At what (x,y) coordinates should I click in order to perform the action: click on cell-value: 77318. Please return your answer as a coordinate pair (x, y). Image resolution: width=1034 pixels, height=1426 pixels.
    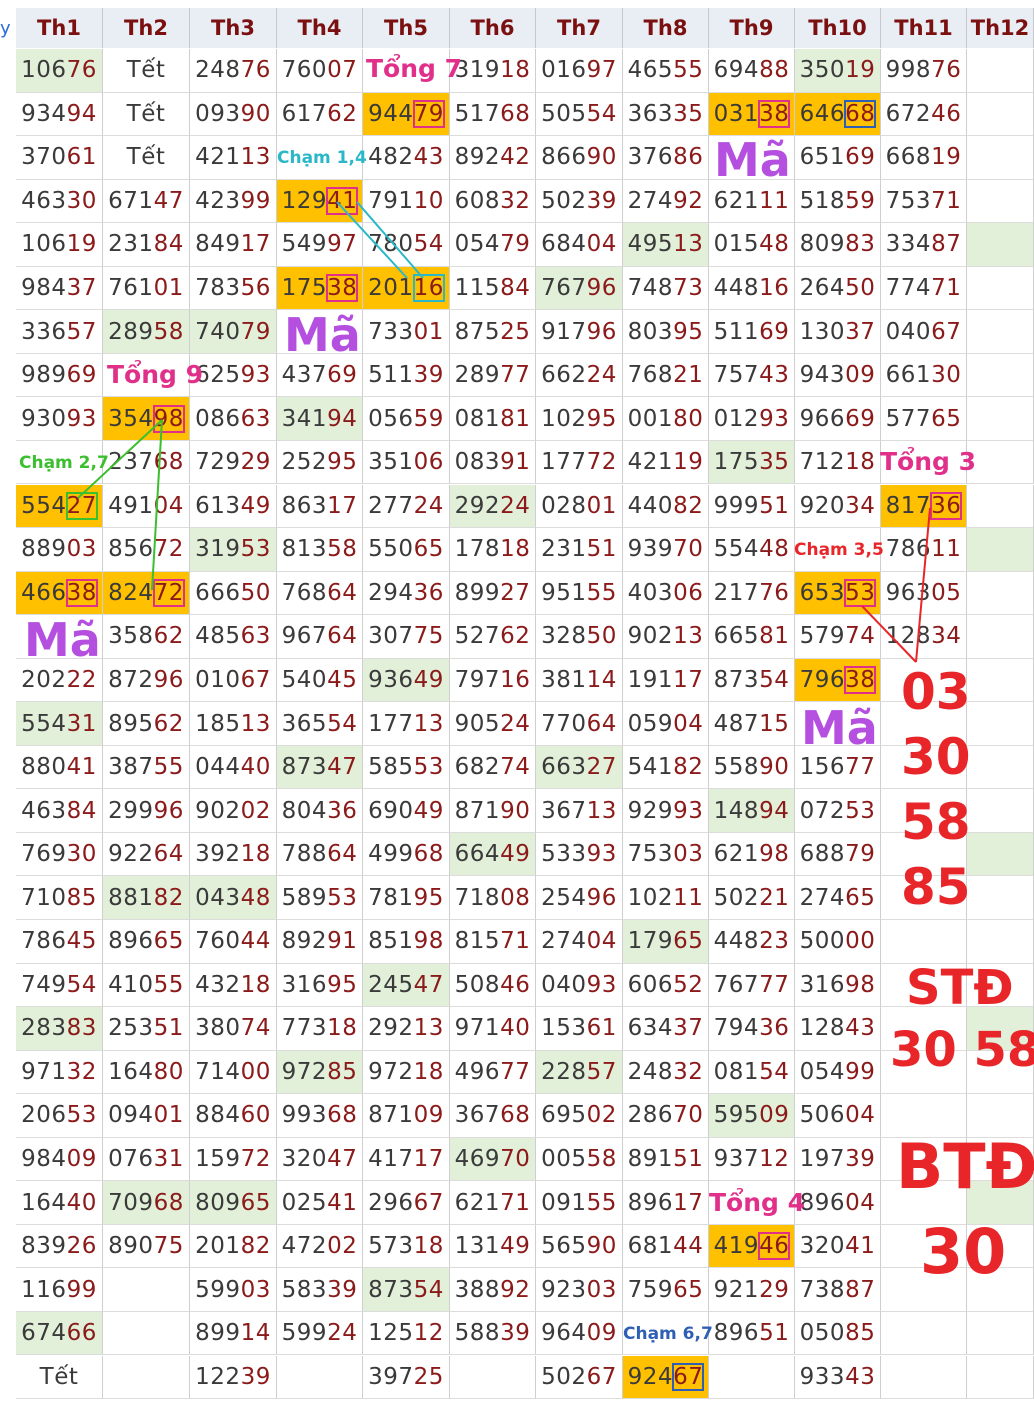
    Looking at the image, I should click on (319, 1028).